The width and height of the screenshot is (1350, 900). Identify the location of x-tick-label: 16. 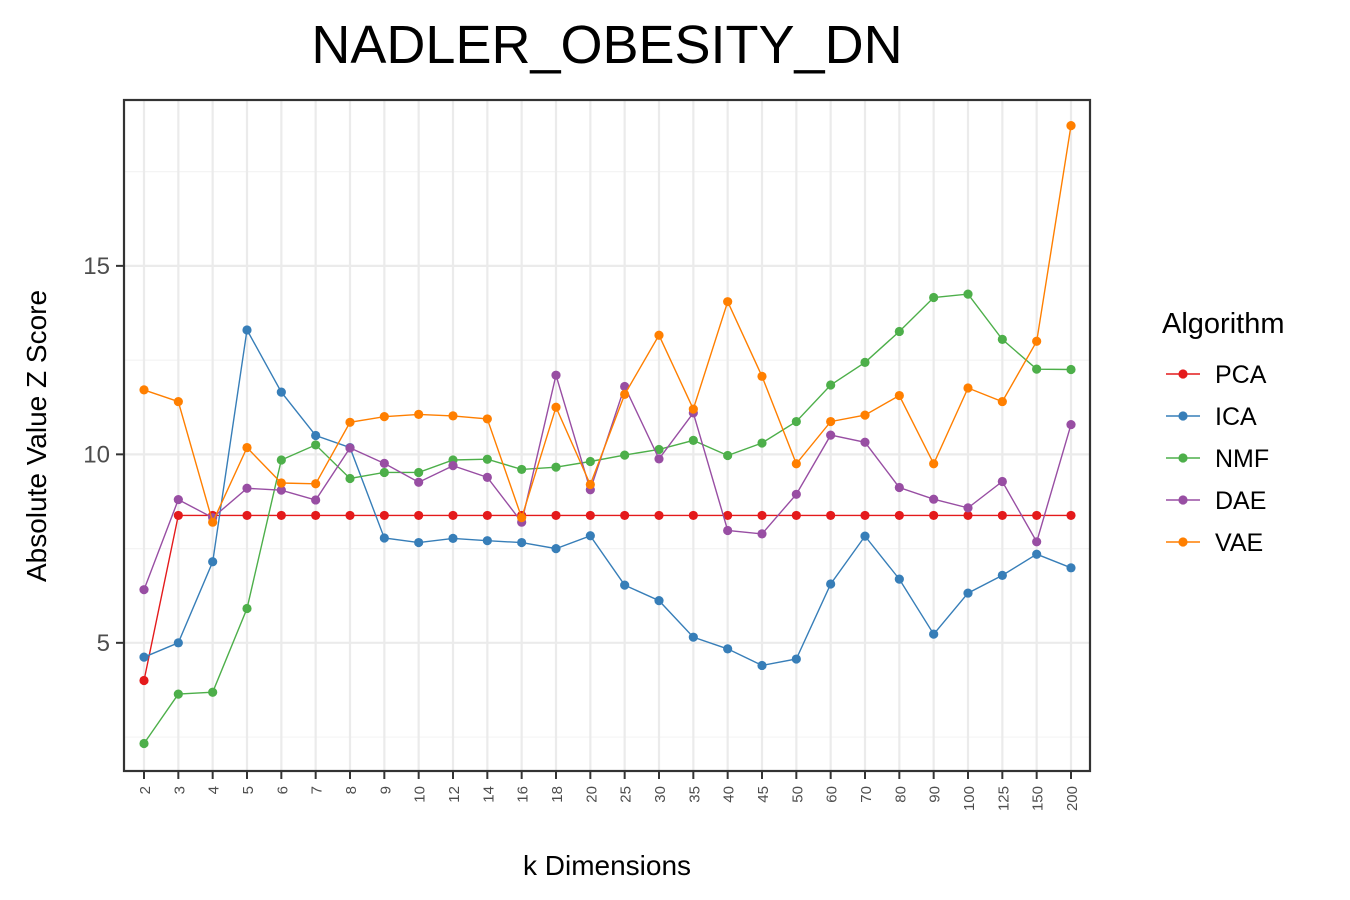
(523, 794).